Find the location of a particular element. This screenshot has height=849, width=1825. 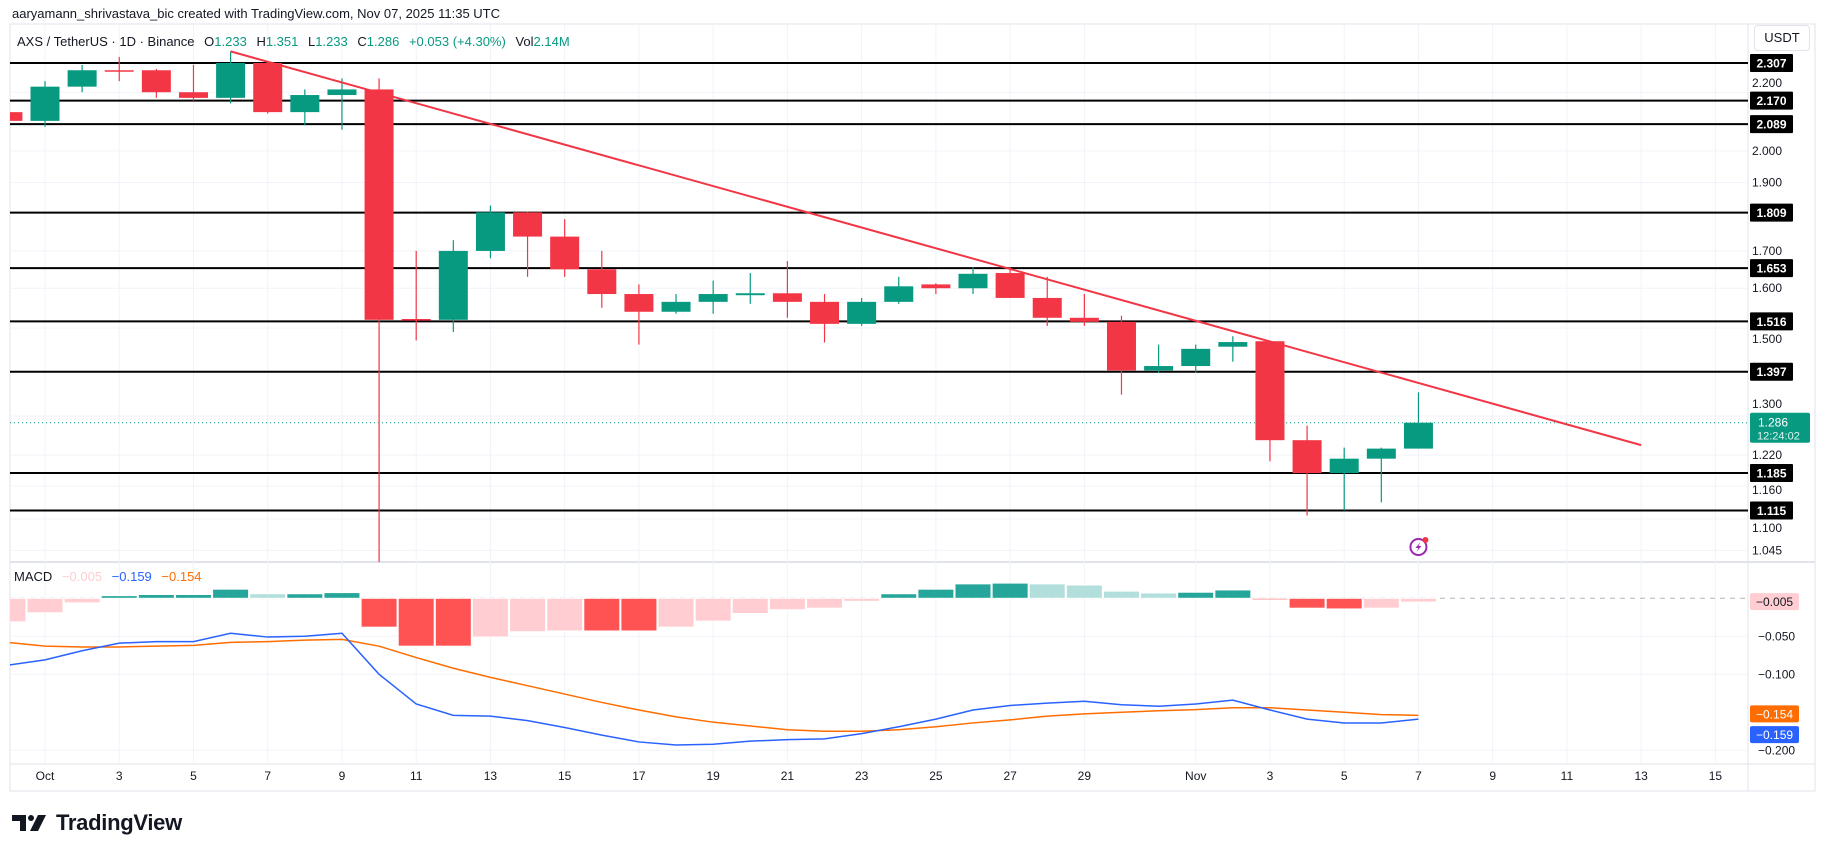

symbol-title: AXS / TetherUS · 1D · Binance is located at coordinates (106, 41).